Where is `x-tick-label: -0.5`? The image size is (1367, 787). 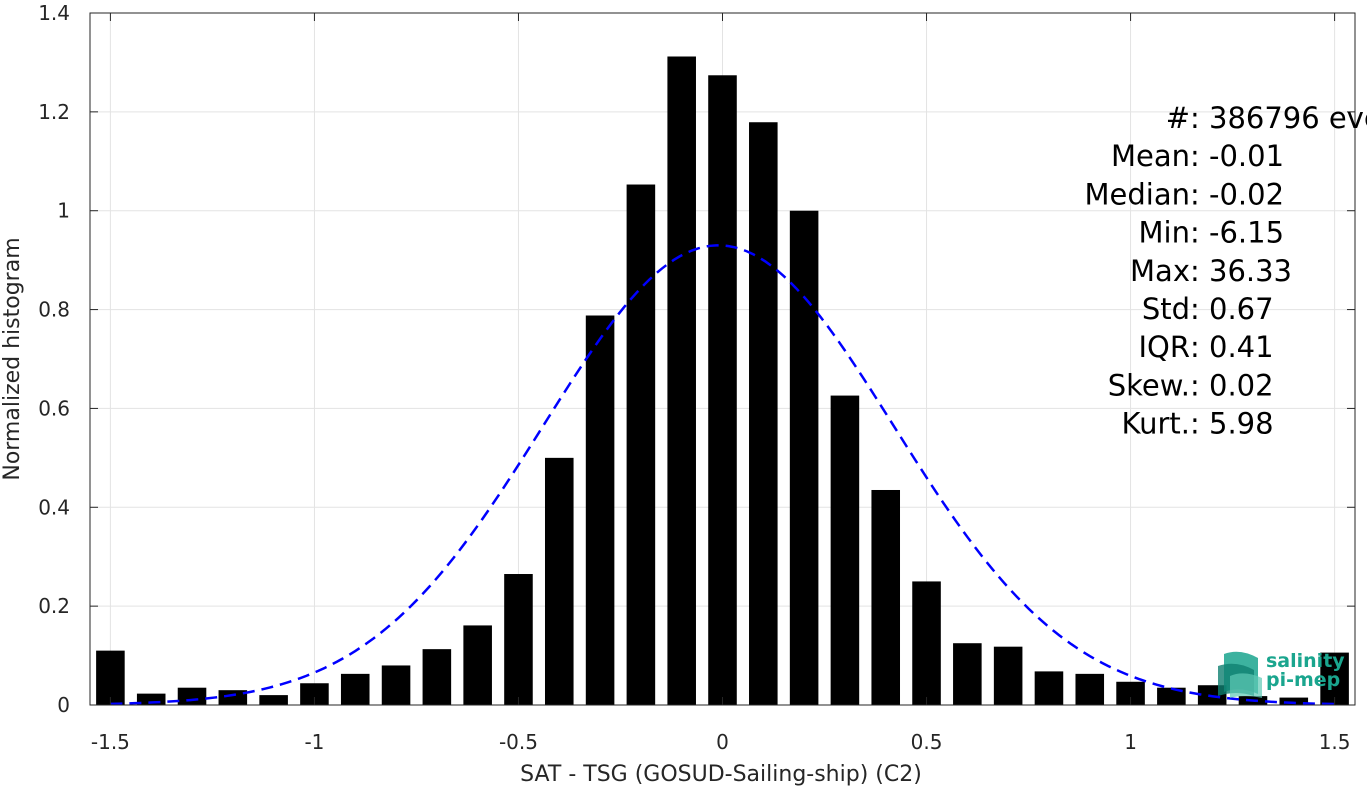
x-tick-label: -0.5 is located at coordinates (518, 742).